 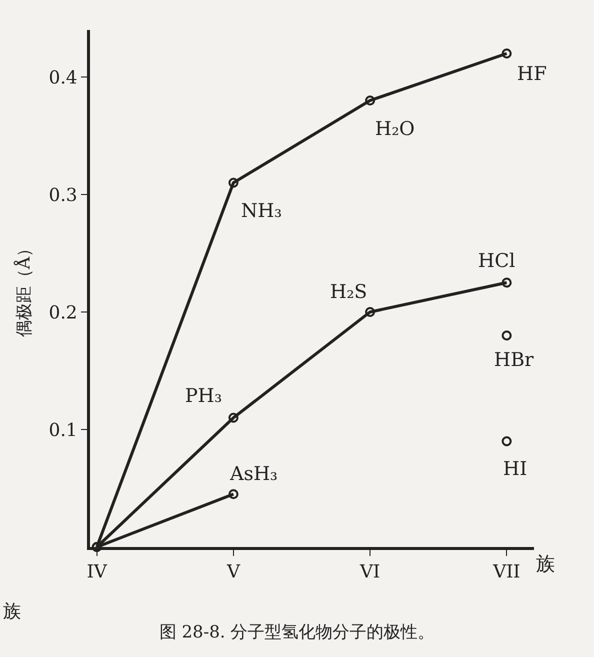 I want to click on annotation: AsH₃, so click(x=253, y=474).